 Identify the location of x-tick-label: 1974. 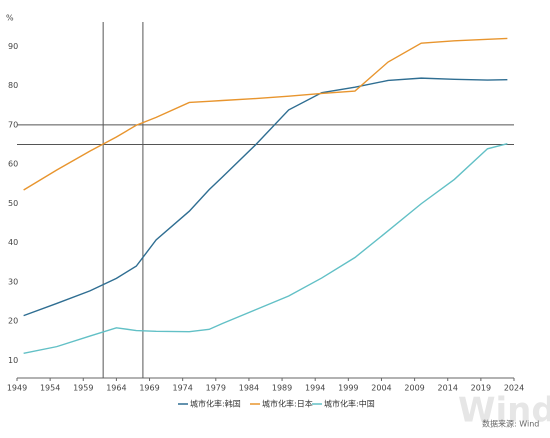
(182, 388).